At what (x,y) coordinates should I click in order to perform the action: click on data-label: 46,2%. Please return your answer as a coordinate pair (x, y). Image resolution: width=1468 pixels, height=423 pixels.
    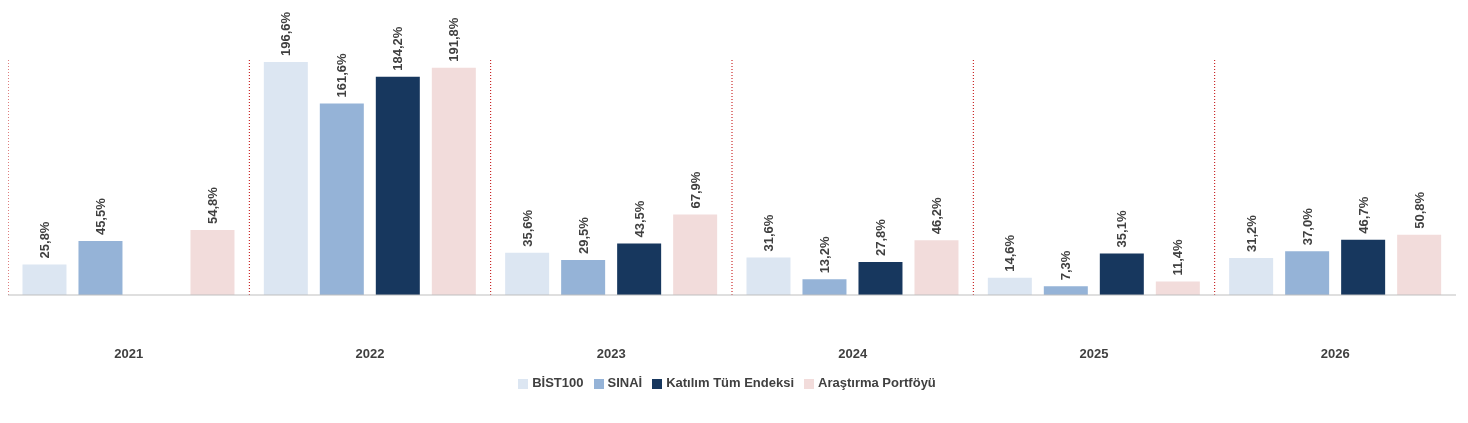
    Looking at the image, I should click on (936, 215).